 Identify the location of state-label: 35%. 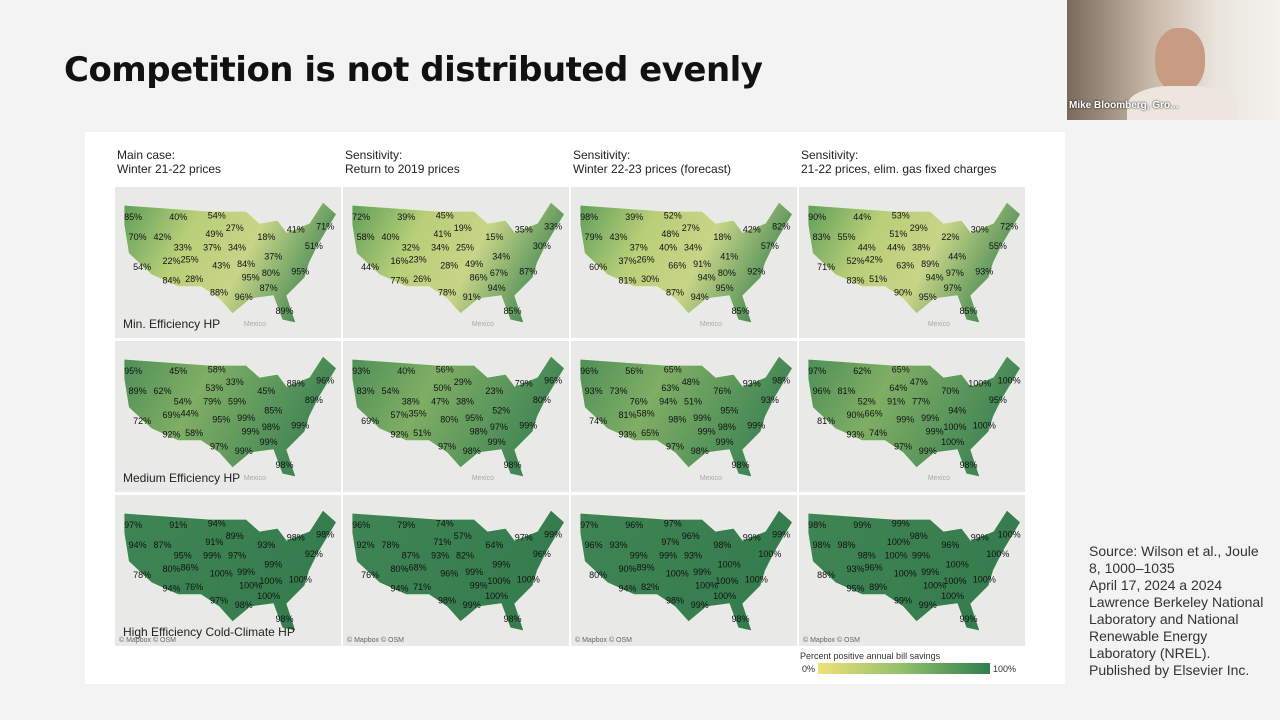
(418, 413).